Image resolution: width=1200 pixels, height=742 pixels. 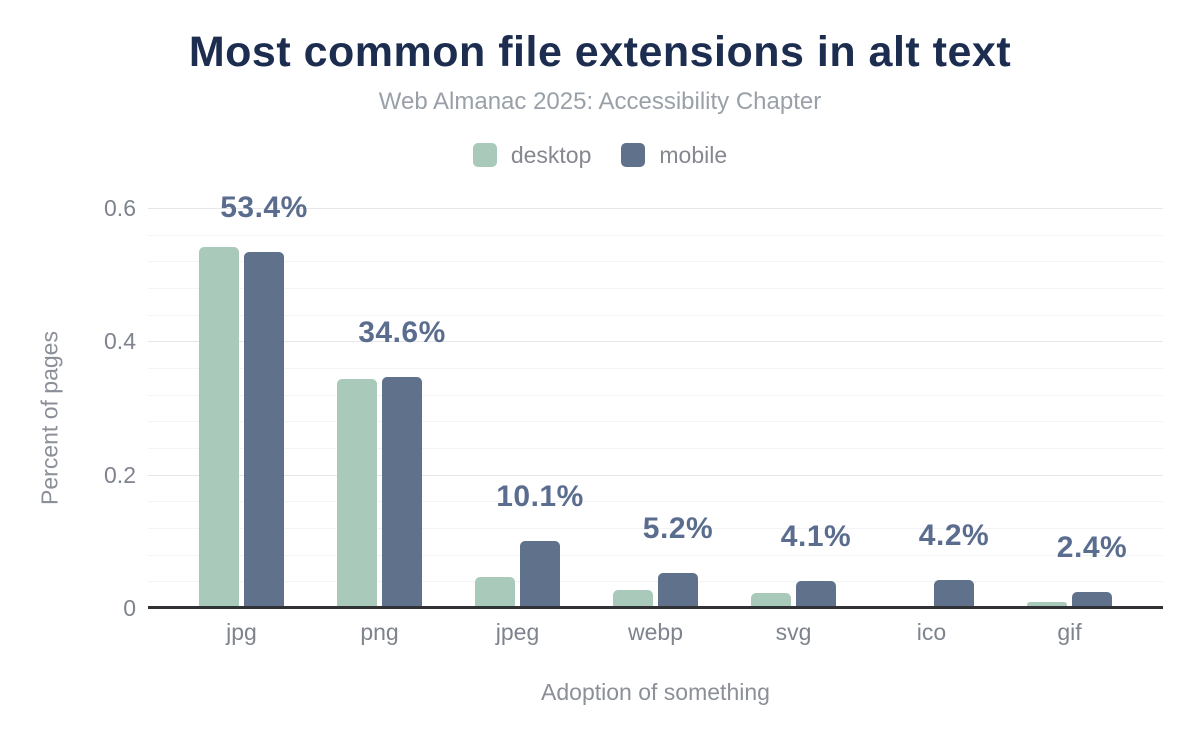 I want to click on bar-mobile-jpeg, so click(x=540, y=574).